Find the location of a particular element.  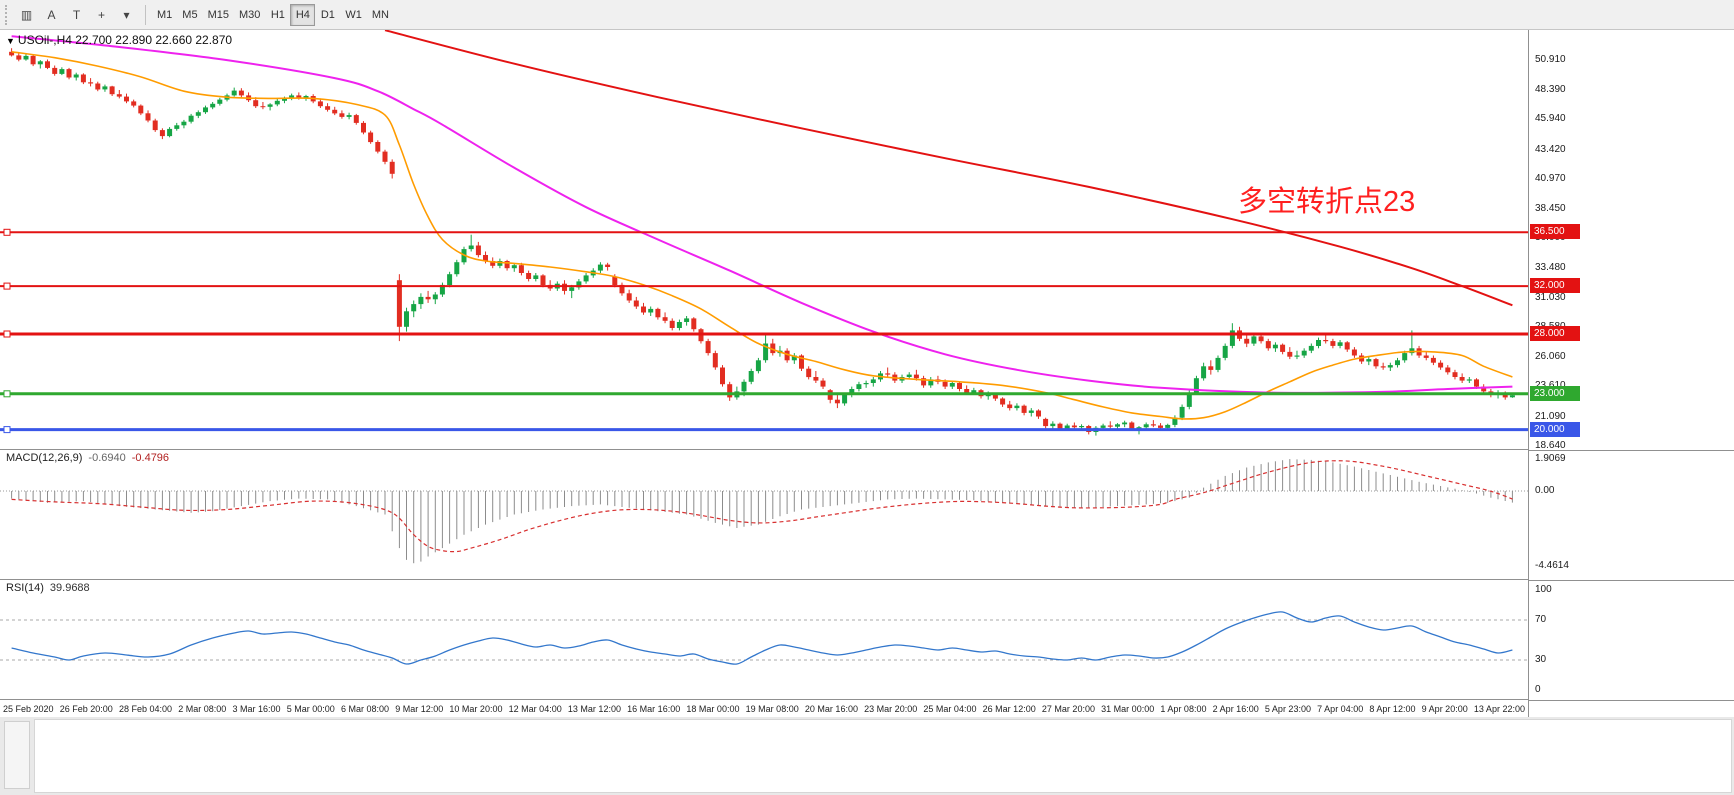

price-axis-label: 23.610 is located at coordinates (1550, 385).